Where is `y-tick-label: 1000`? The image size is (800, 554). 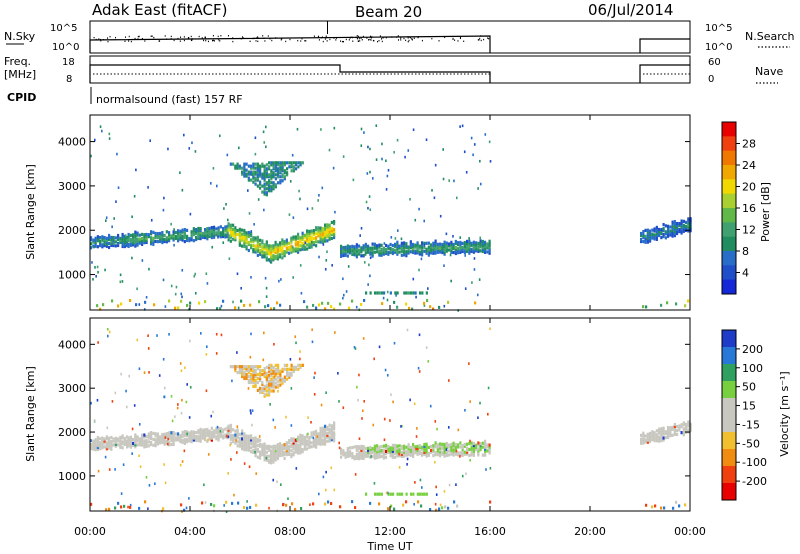 y-tick-label: 1000 is located at coordinates (72, 476).